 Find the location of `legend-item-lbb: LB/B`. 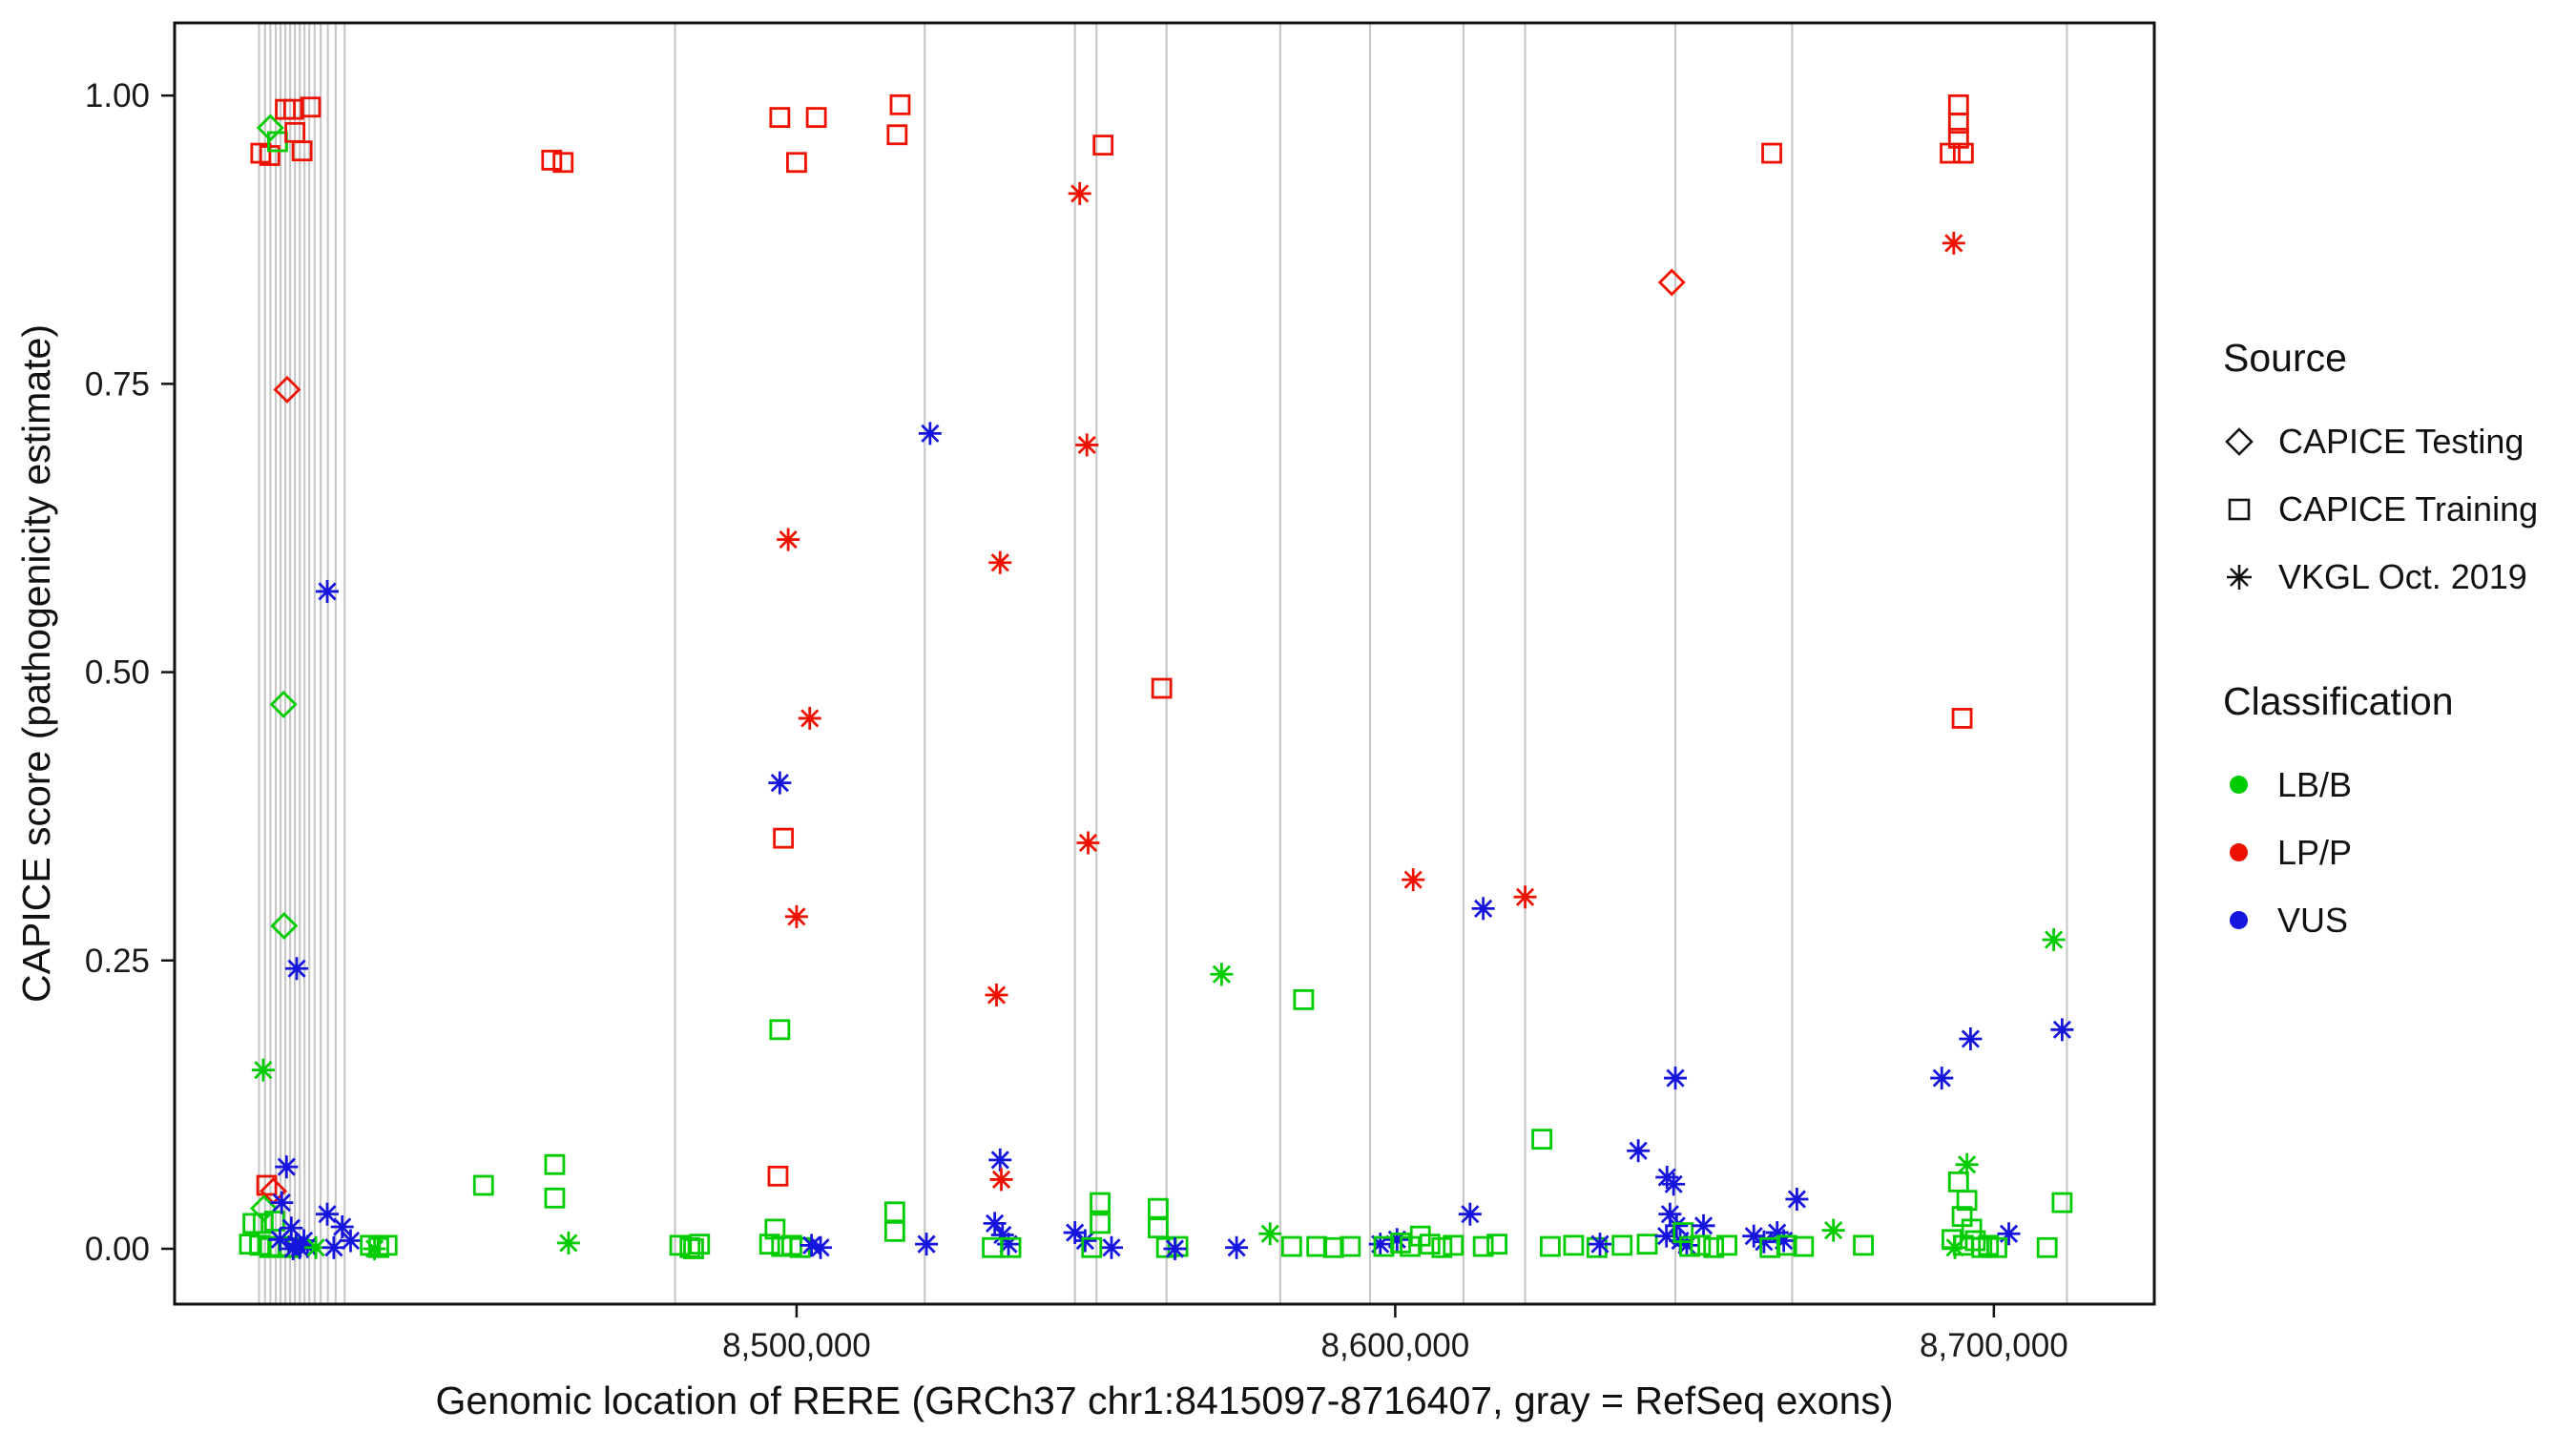

legend-item-lbb: LB/B is located at coordinates (2338, 785).